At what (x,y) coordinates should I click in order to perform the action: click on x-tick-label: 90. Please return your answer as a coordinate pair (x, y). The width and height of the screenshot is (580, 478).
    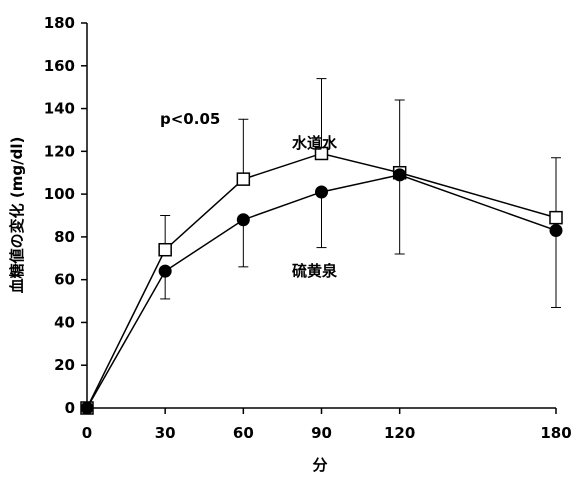
    Looking at the image, I should click on (321, 433).